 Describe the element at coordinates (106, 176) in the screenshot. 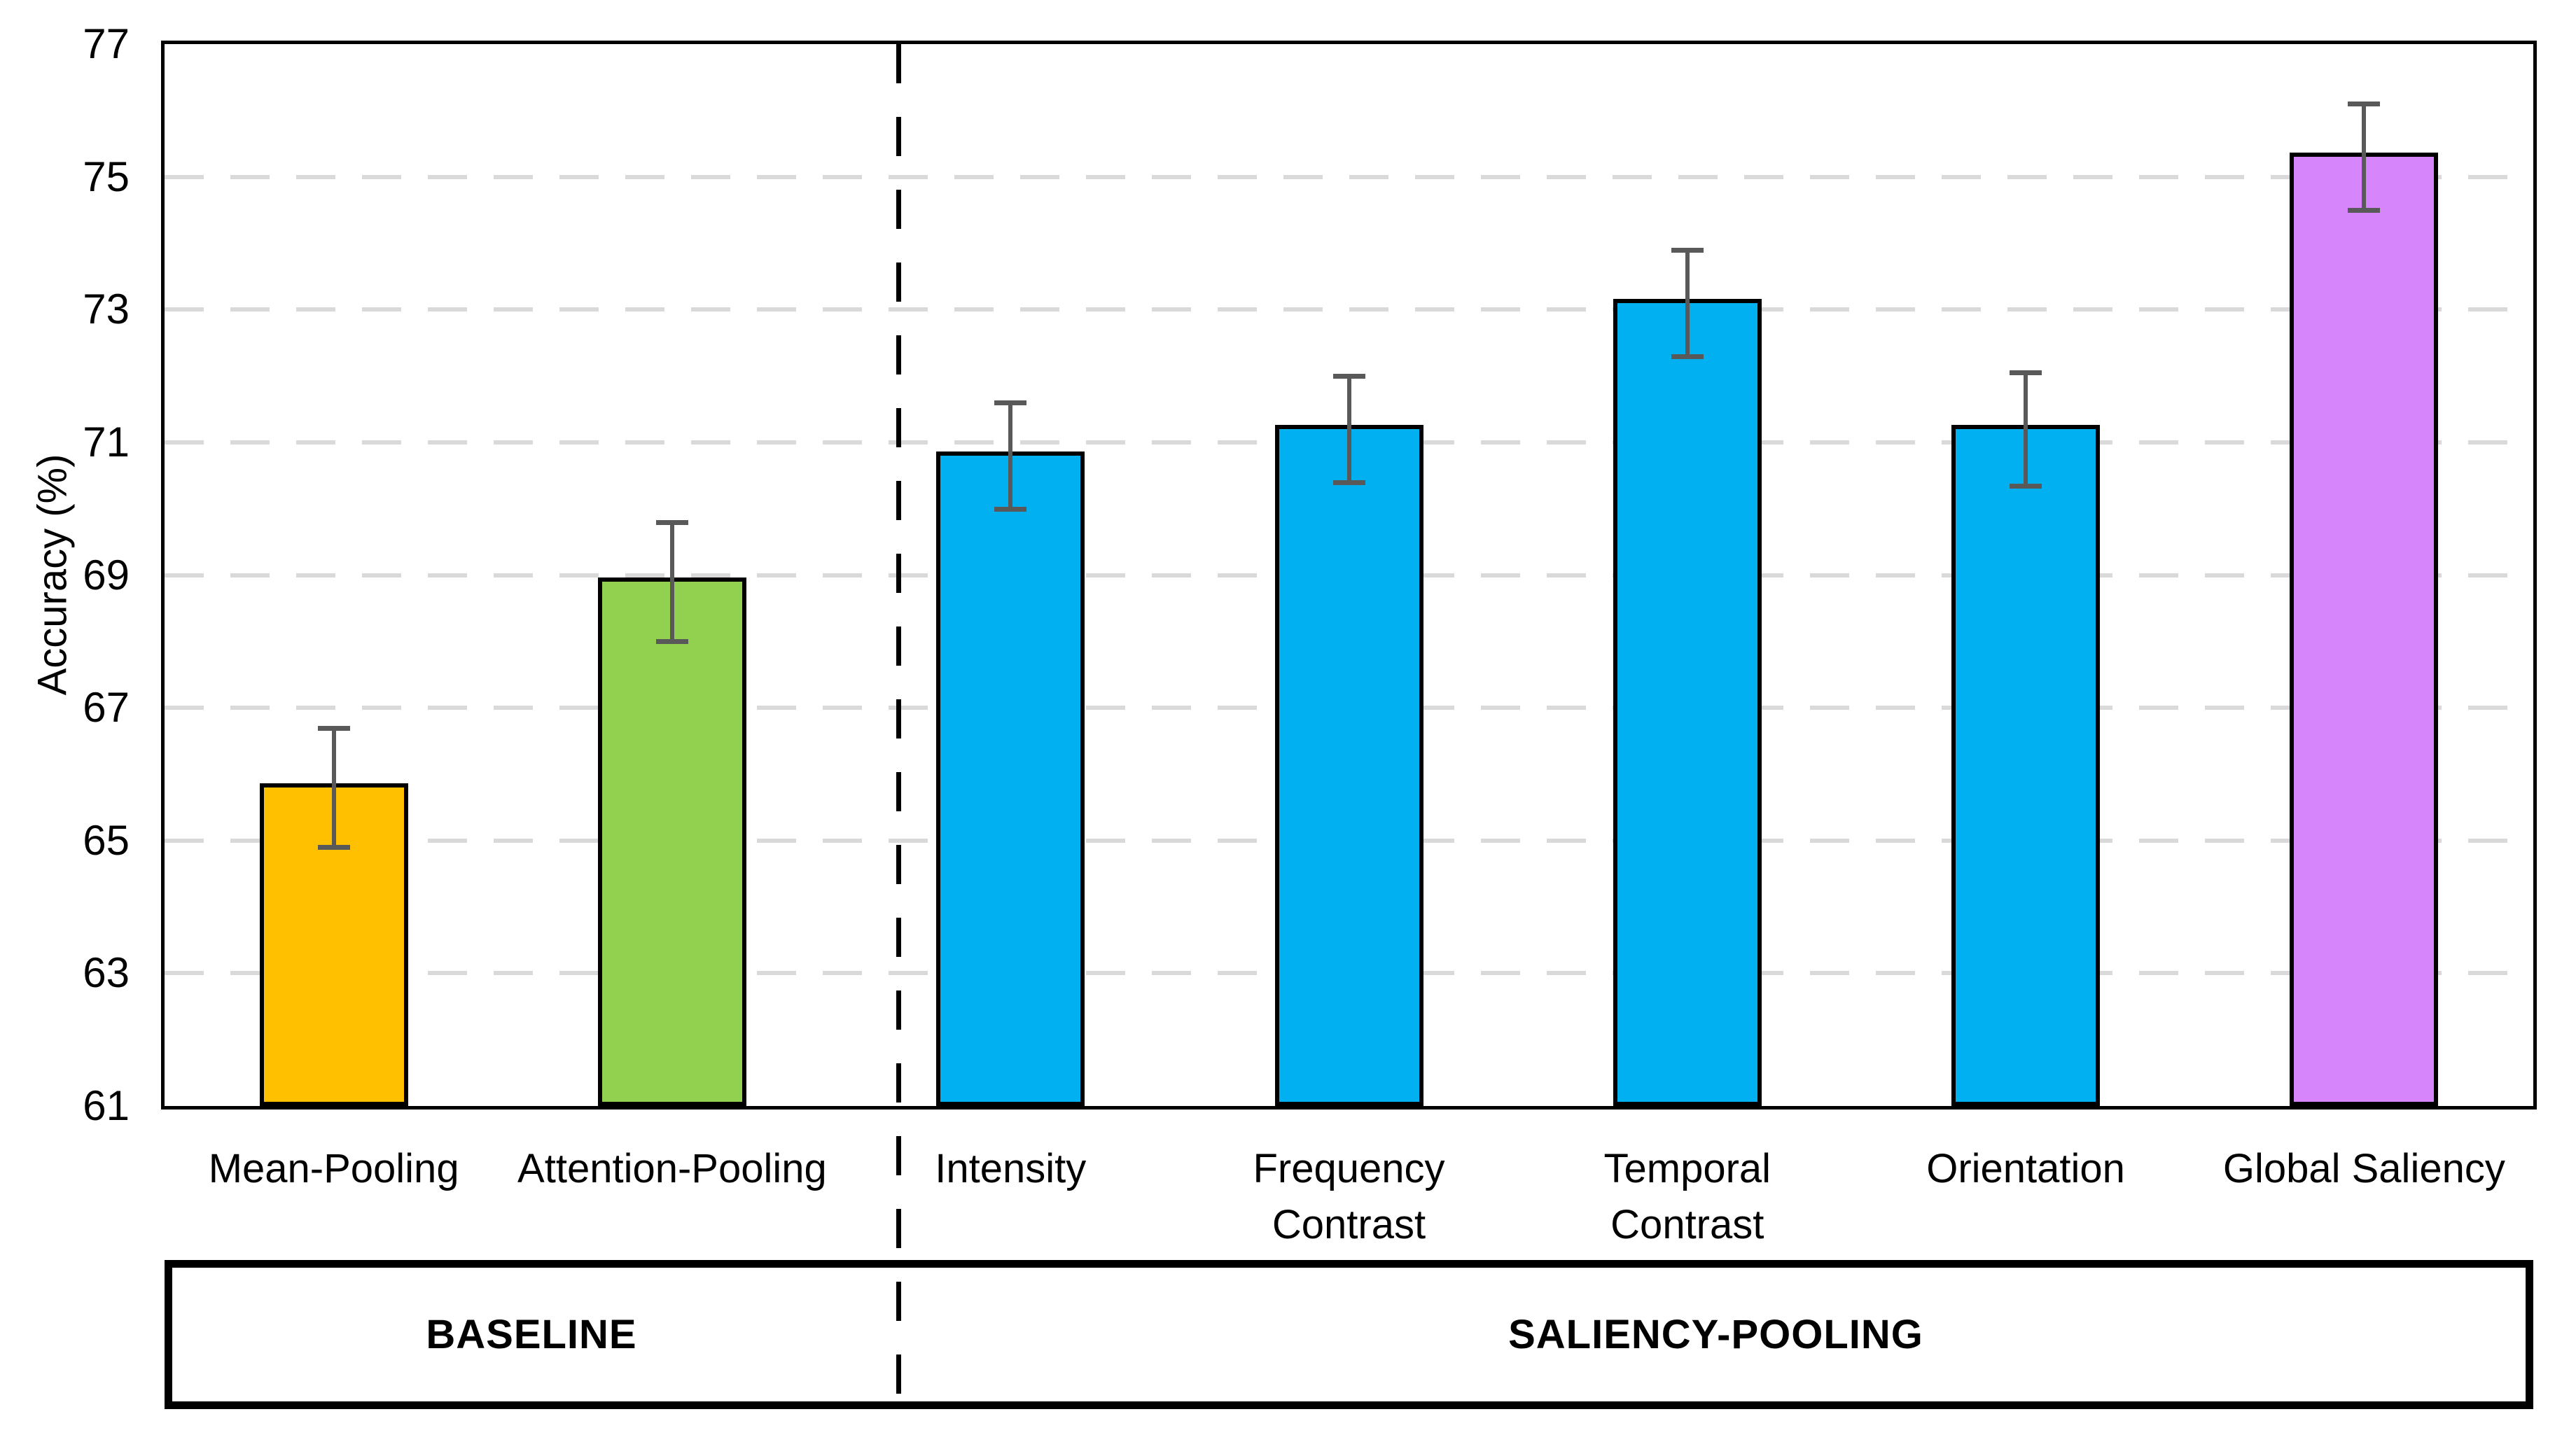

I see `y-tick-label-75: 75` at that location.